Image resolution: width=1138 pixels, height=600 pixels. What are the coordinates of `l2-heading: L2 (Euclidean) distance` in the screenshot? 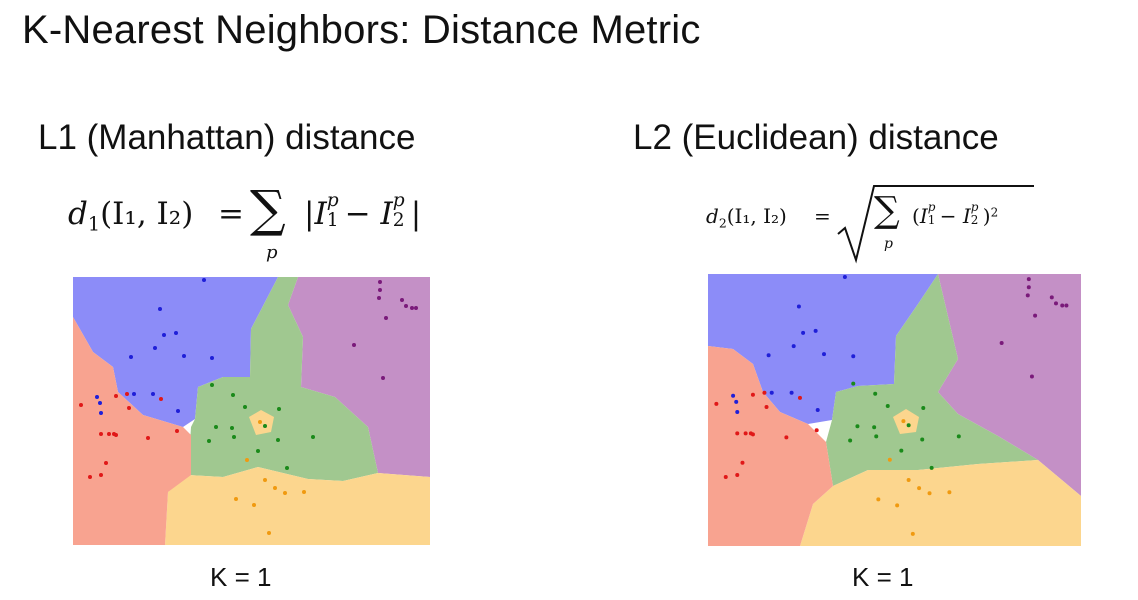 It's located at (816, 137).